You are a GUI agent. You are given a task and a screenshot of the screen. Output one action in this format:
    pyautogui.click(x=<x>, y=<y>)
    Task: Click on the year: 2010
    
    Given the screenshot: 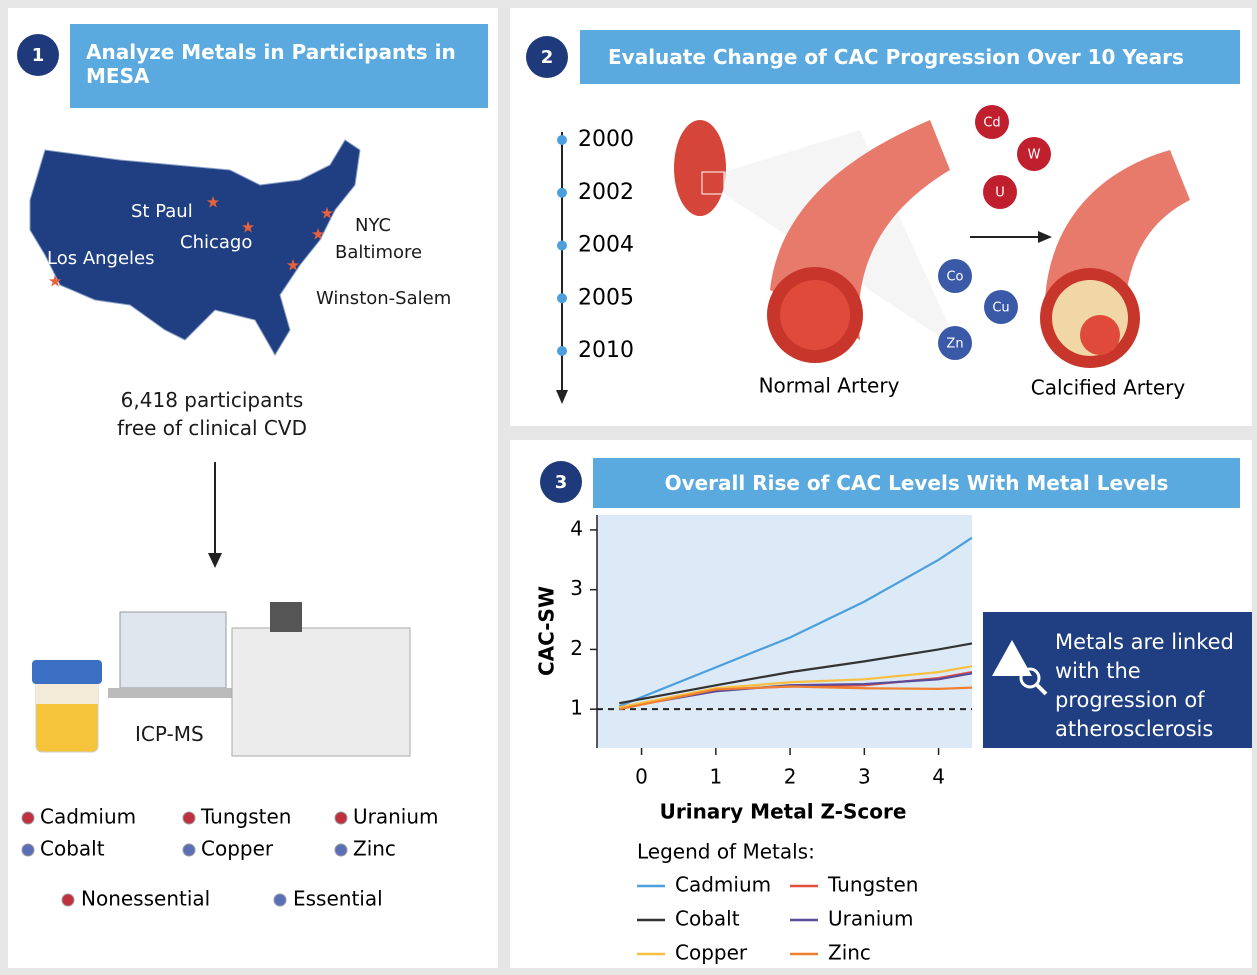 What is the action you would take?
    pyautogui.click(x=606, y=350)
    